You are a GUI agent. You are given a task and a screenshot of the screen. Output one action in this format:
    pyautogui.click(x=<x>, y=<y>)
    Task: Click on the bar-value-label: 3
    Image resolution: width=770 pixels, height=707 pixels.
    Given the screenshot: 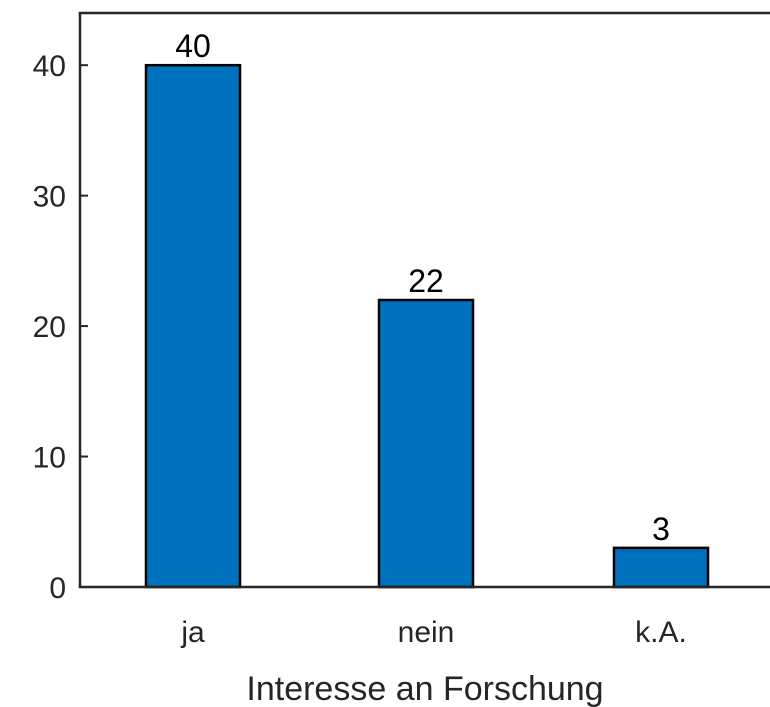 What is the action you would take?
    pyautogui.click(x=661, y=529)
    